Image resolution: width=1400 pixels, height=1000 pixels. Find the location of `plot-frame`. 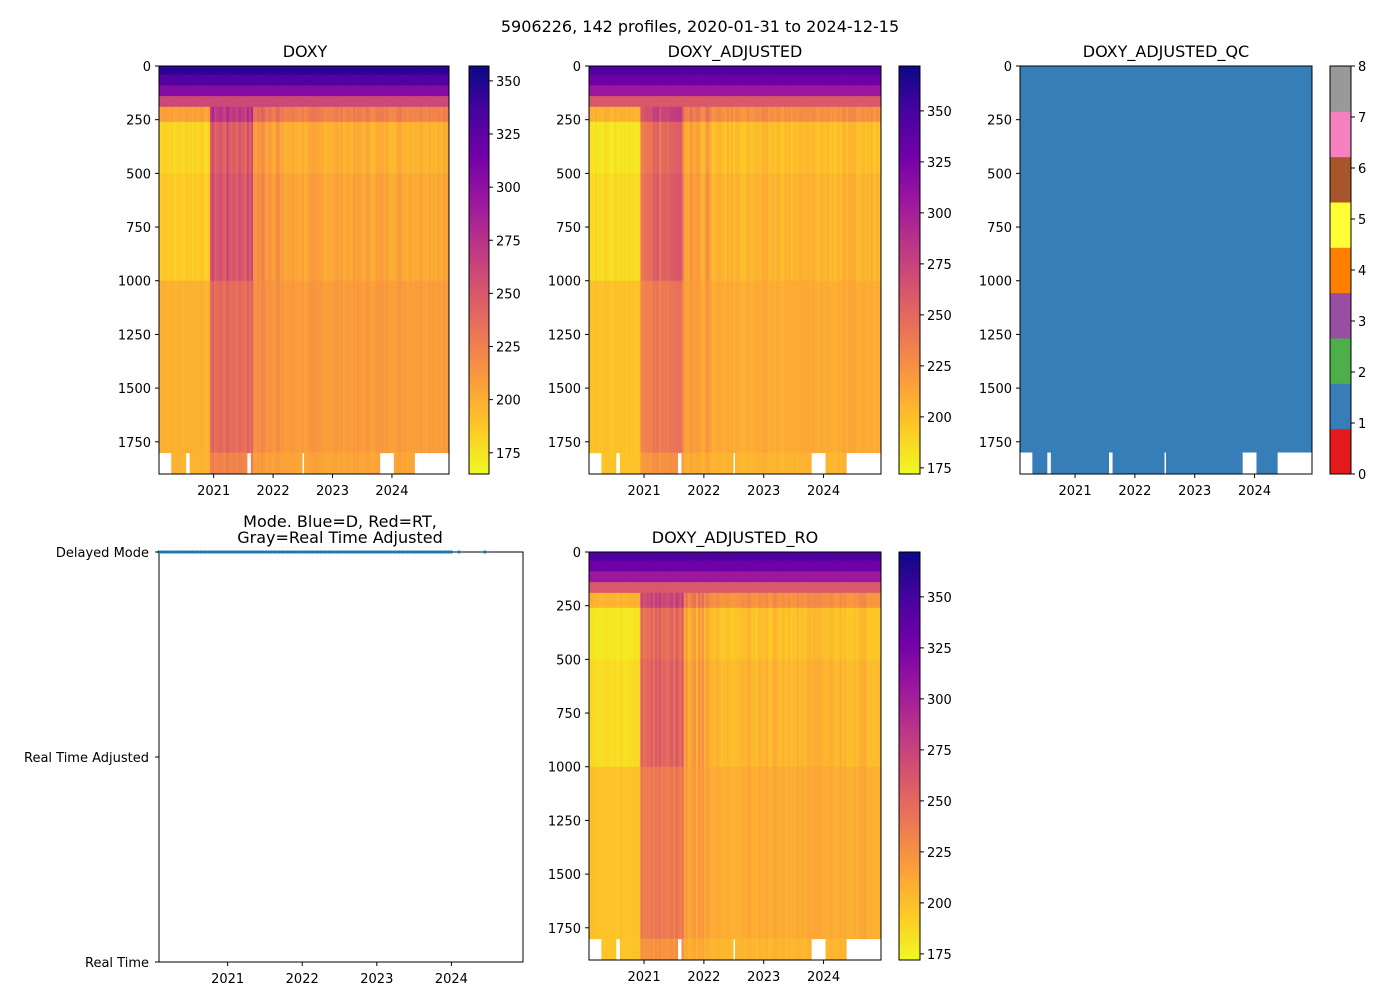

plot-frame is located at coordinates (735, 756).